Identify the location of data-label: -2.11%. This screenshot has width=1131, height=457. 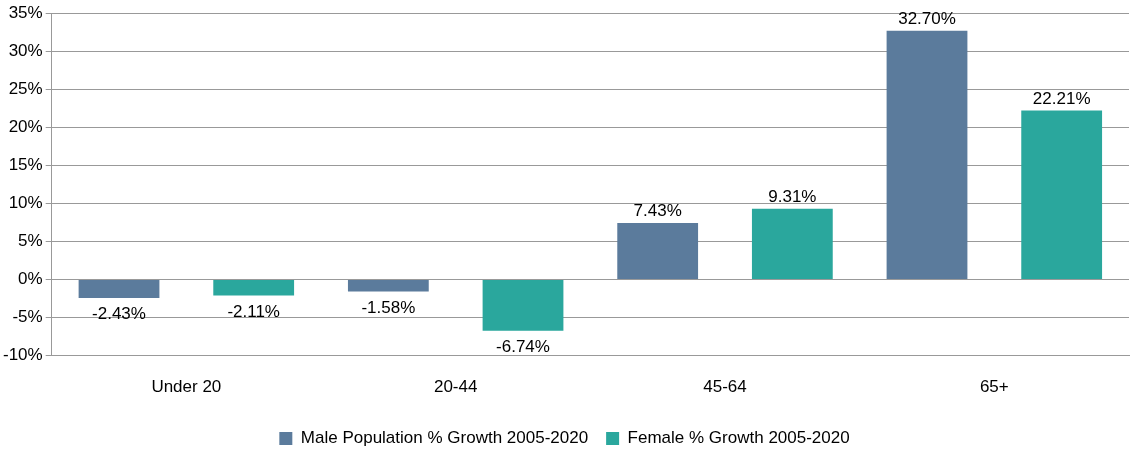
(253, 311).